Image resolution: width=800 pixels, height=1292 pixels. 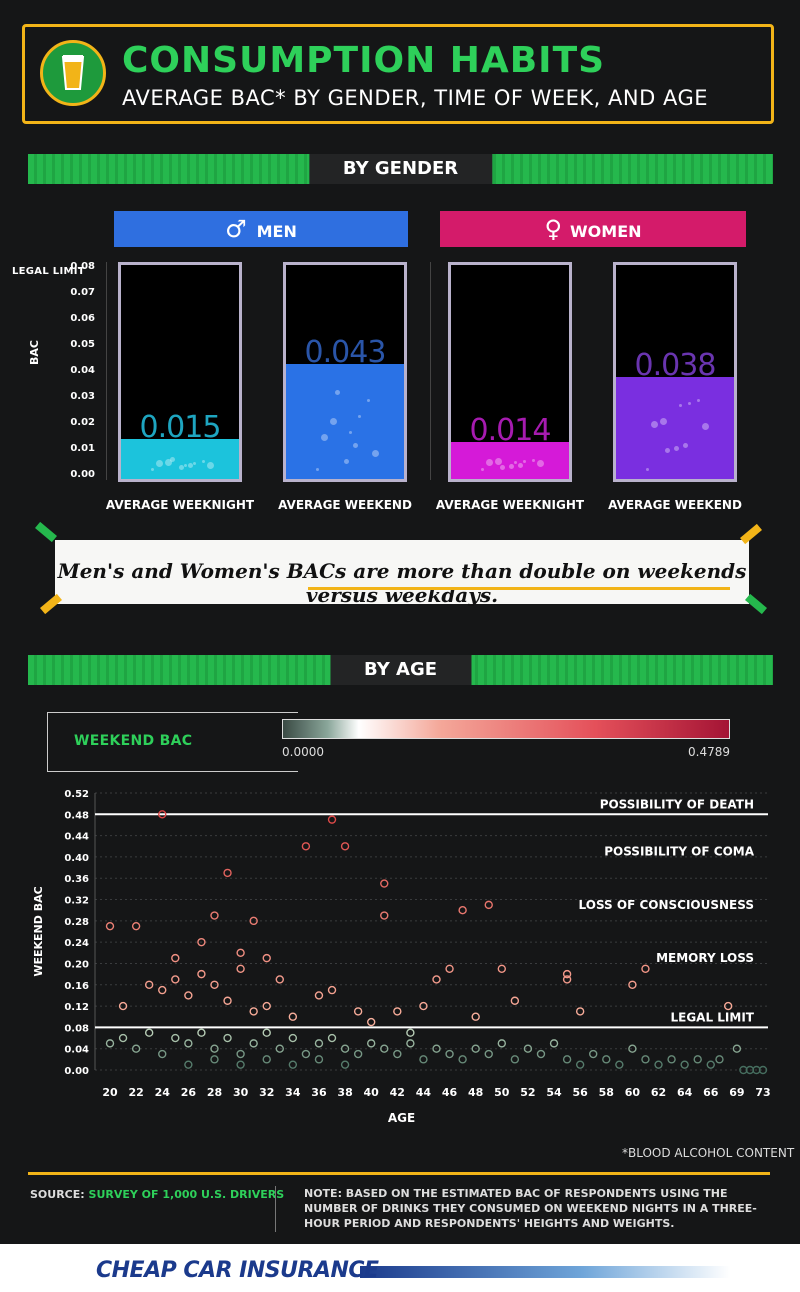 I want to click on section-title-gender: BY GENDER, so click(x=400, y=169).